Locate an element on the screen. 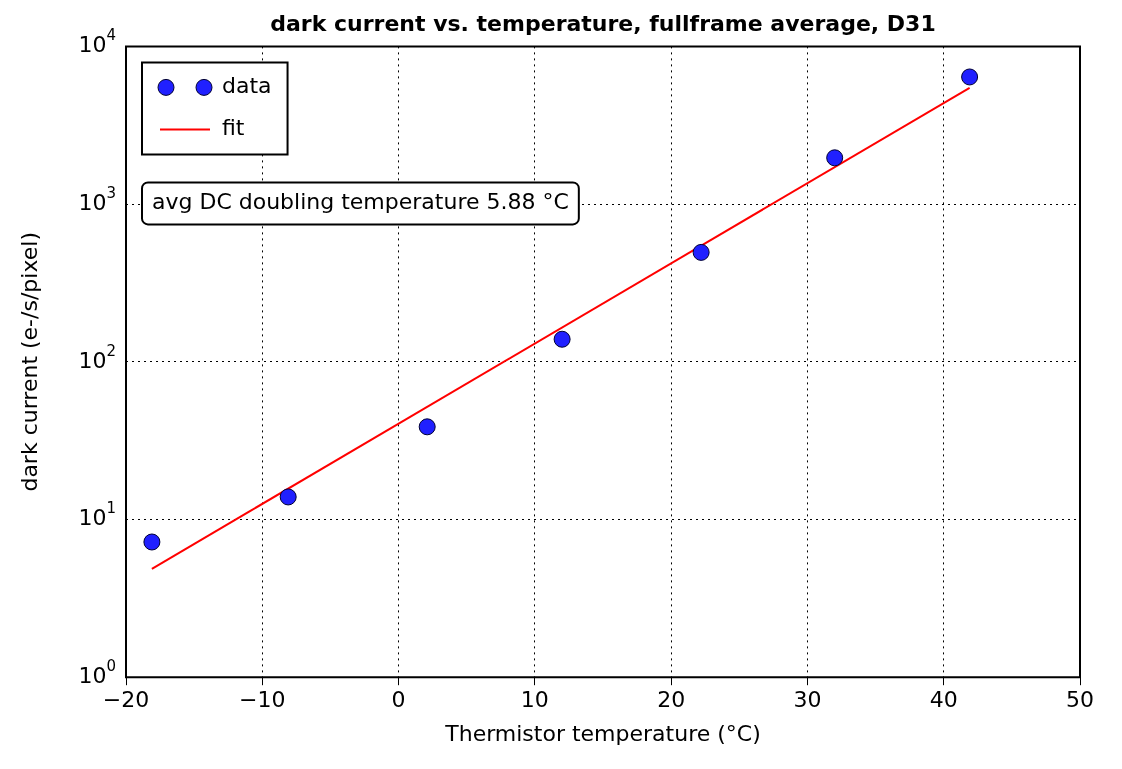 Image resolution: width=1122 pixels, height=769 pixels. x-axis-title: Thermistor temperature (°C) is located at coordinates (602, 733).